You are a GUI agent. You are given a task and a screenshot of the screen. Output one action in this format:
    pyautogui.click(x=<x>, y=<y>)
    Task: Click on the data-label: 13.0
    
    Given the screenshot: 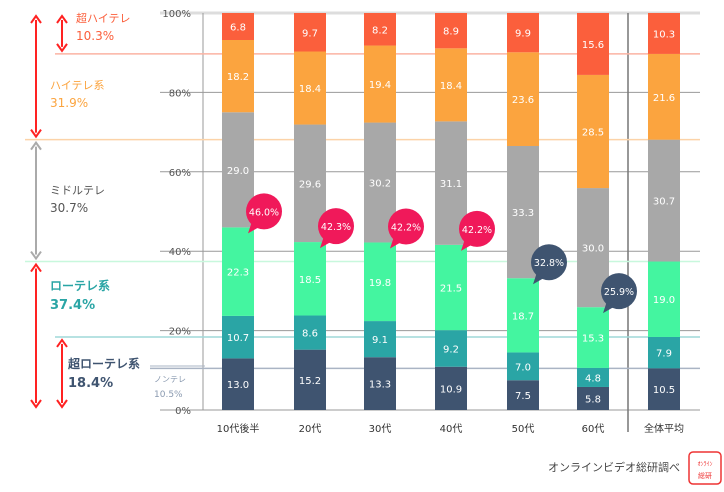 What is the action you would take?
    pyautogui.click(x=238, y=385)
    